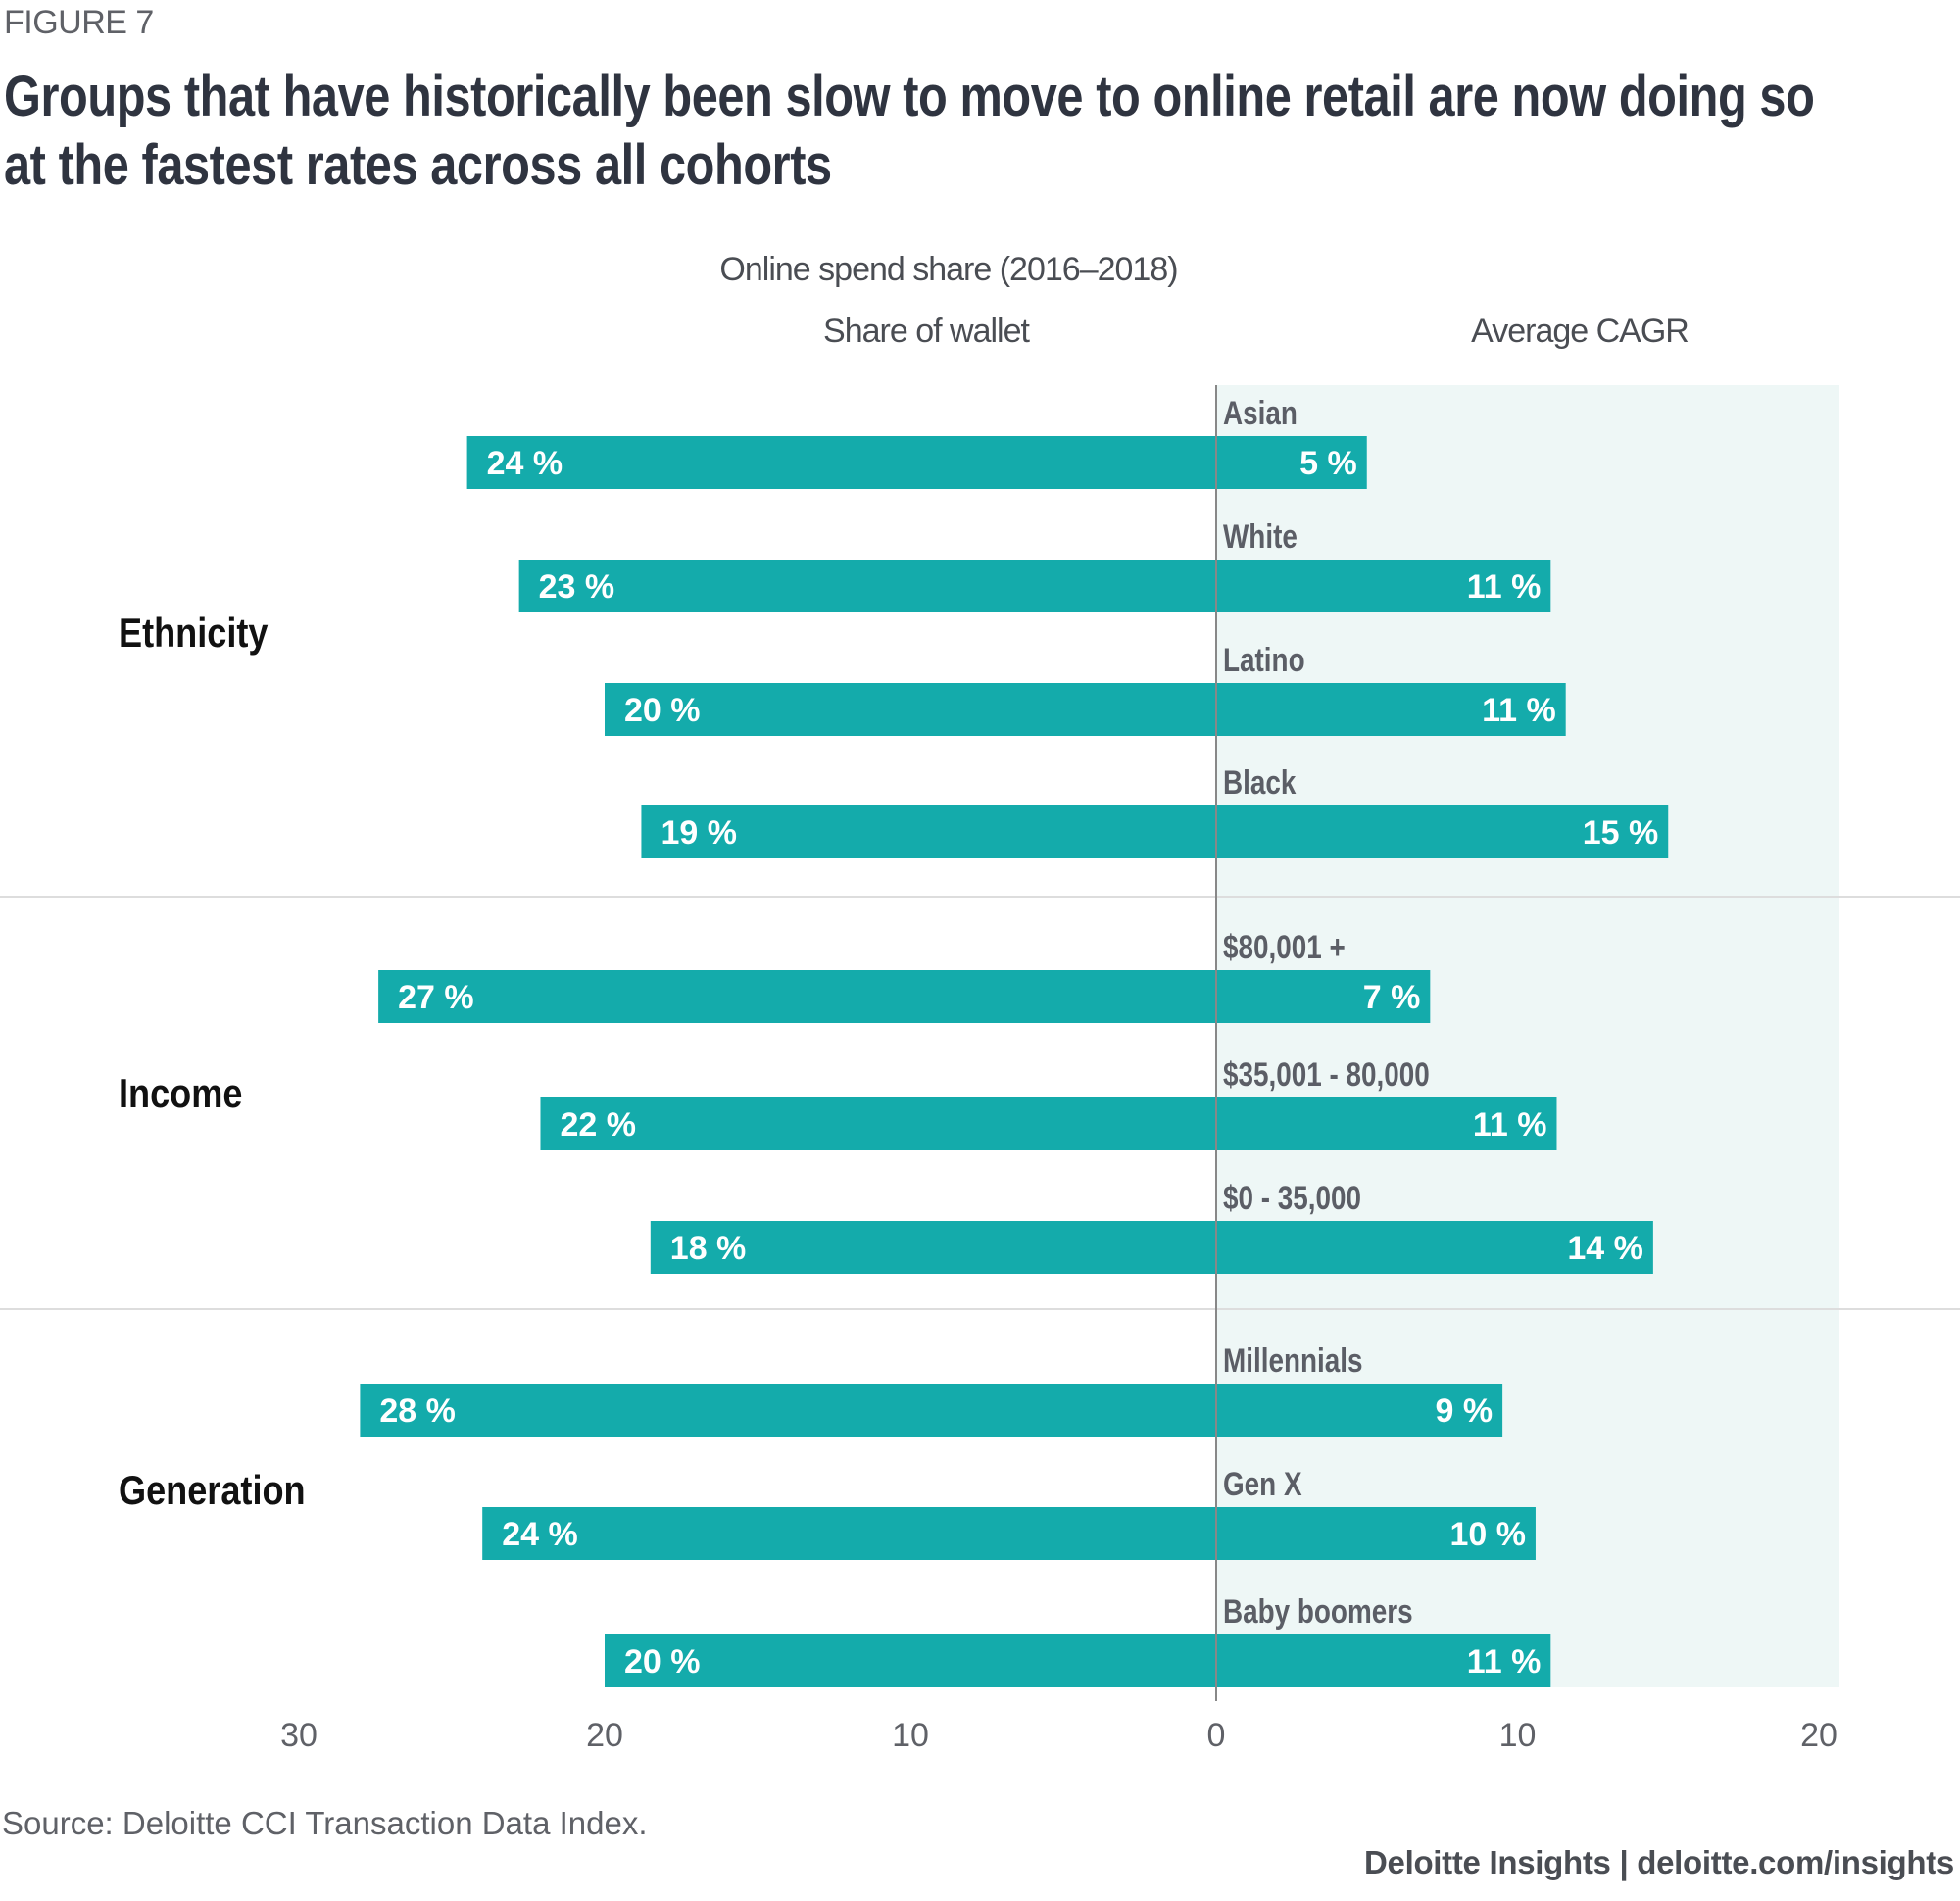  Describe the element at coordinates (194, 634) in the screenshot. I see `group-label: Ethnicity` at that location.